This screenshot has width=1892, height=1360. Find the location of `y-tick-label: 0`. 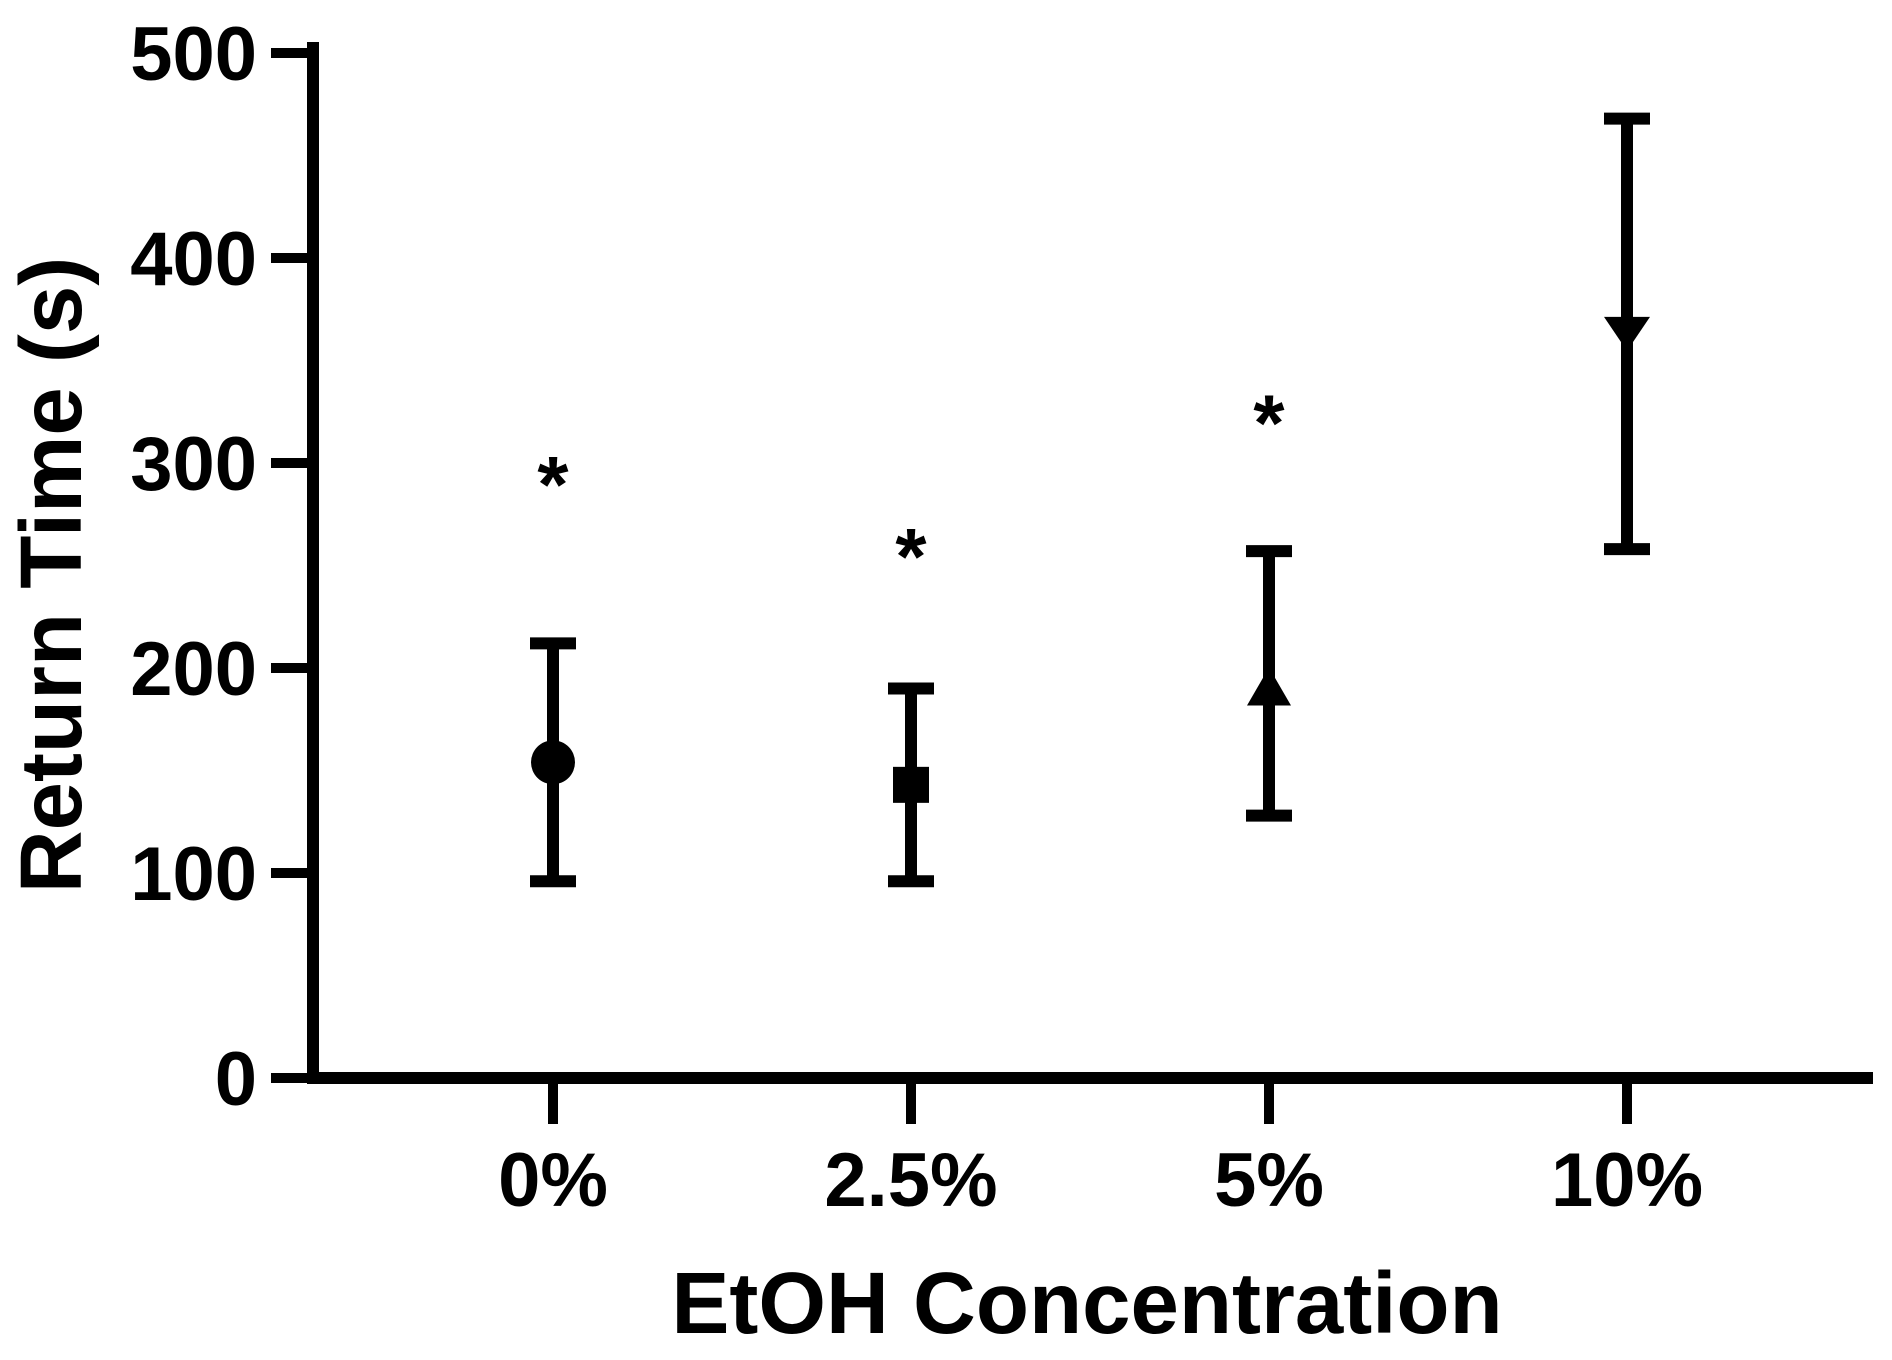

y-tick-label: 0 is located at coordinates (236, 1079).